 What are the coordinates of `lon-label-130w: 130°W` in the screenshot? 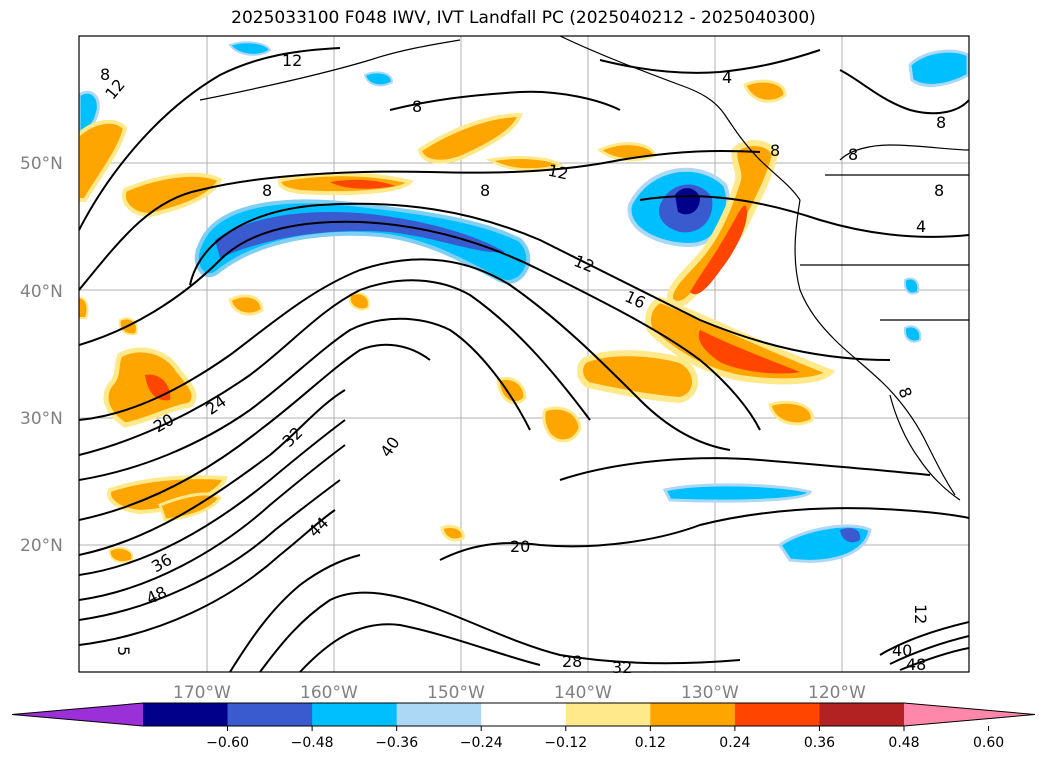 It's located at (710, 693).